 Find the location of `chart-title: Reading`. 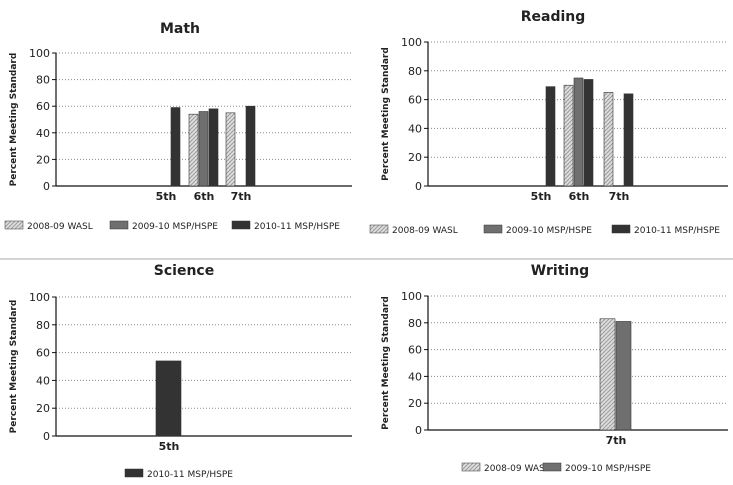

chart-title: Reading is located at coordinates (553, 17).